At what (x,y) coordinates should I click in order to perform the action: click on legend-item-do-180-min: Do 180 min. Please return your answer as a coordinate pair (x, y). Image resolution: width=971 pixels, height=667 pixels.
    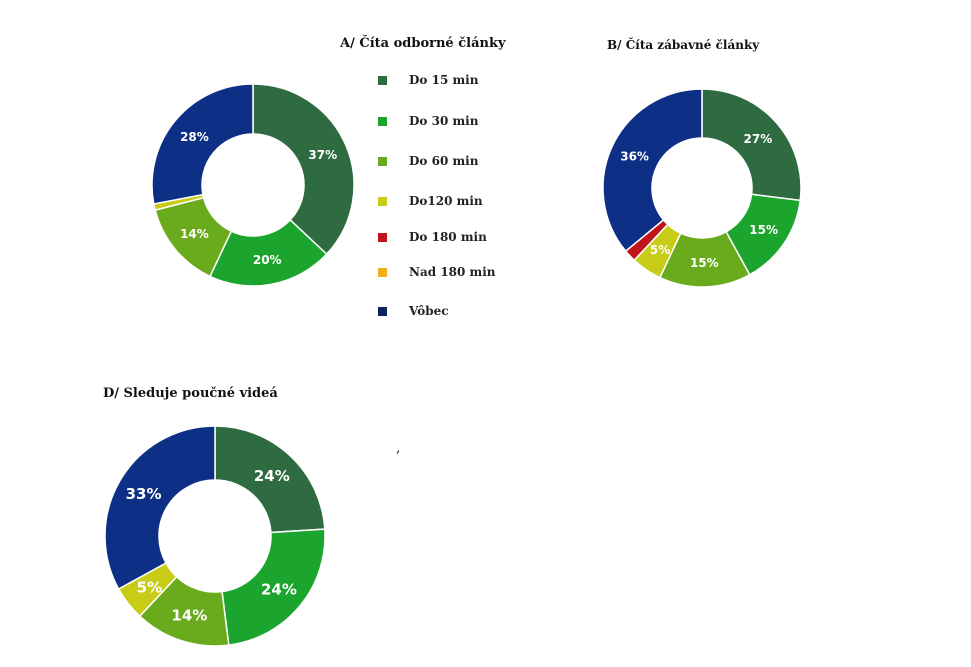
    Looking at the image, I should click on (432, 237).